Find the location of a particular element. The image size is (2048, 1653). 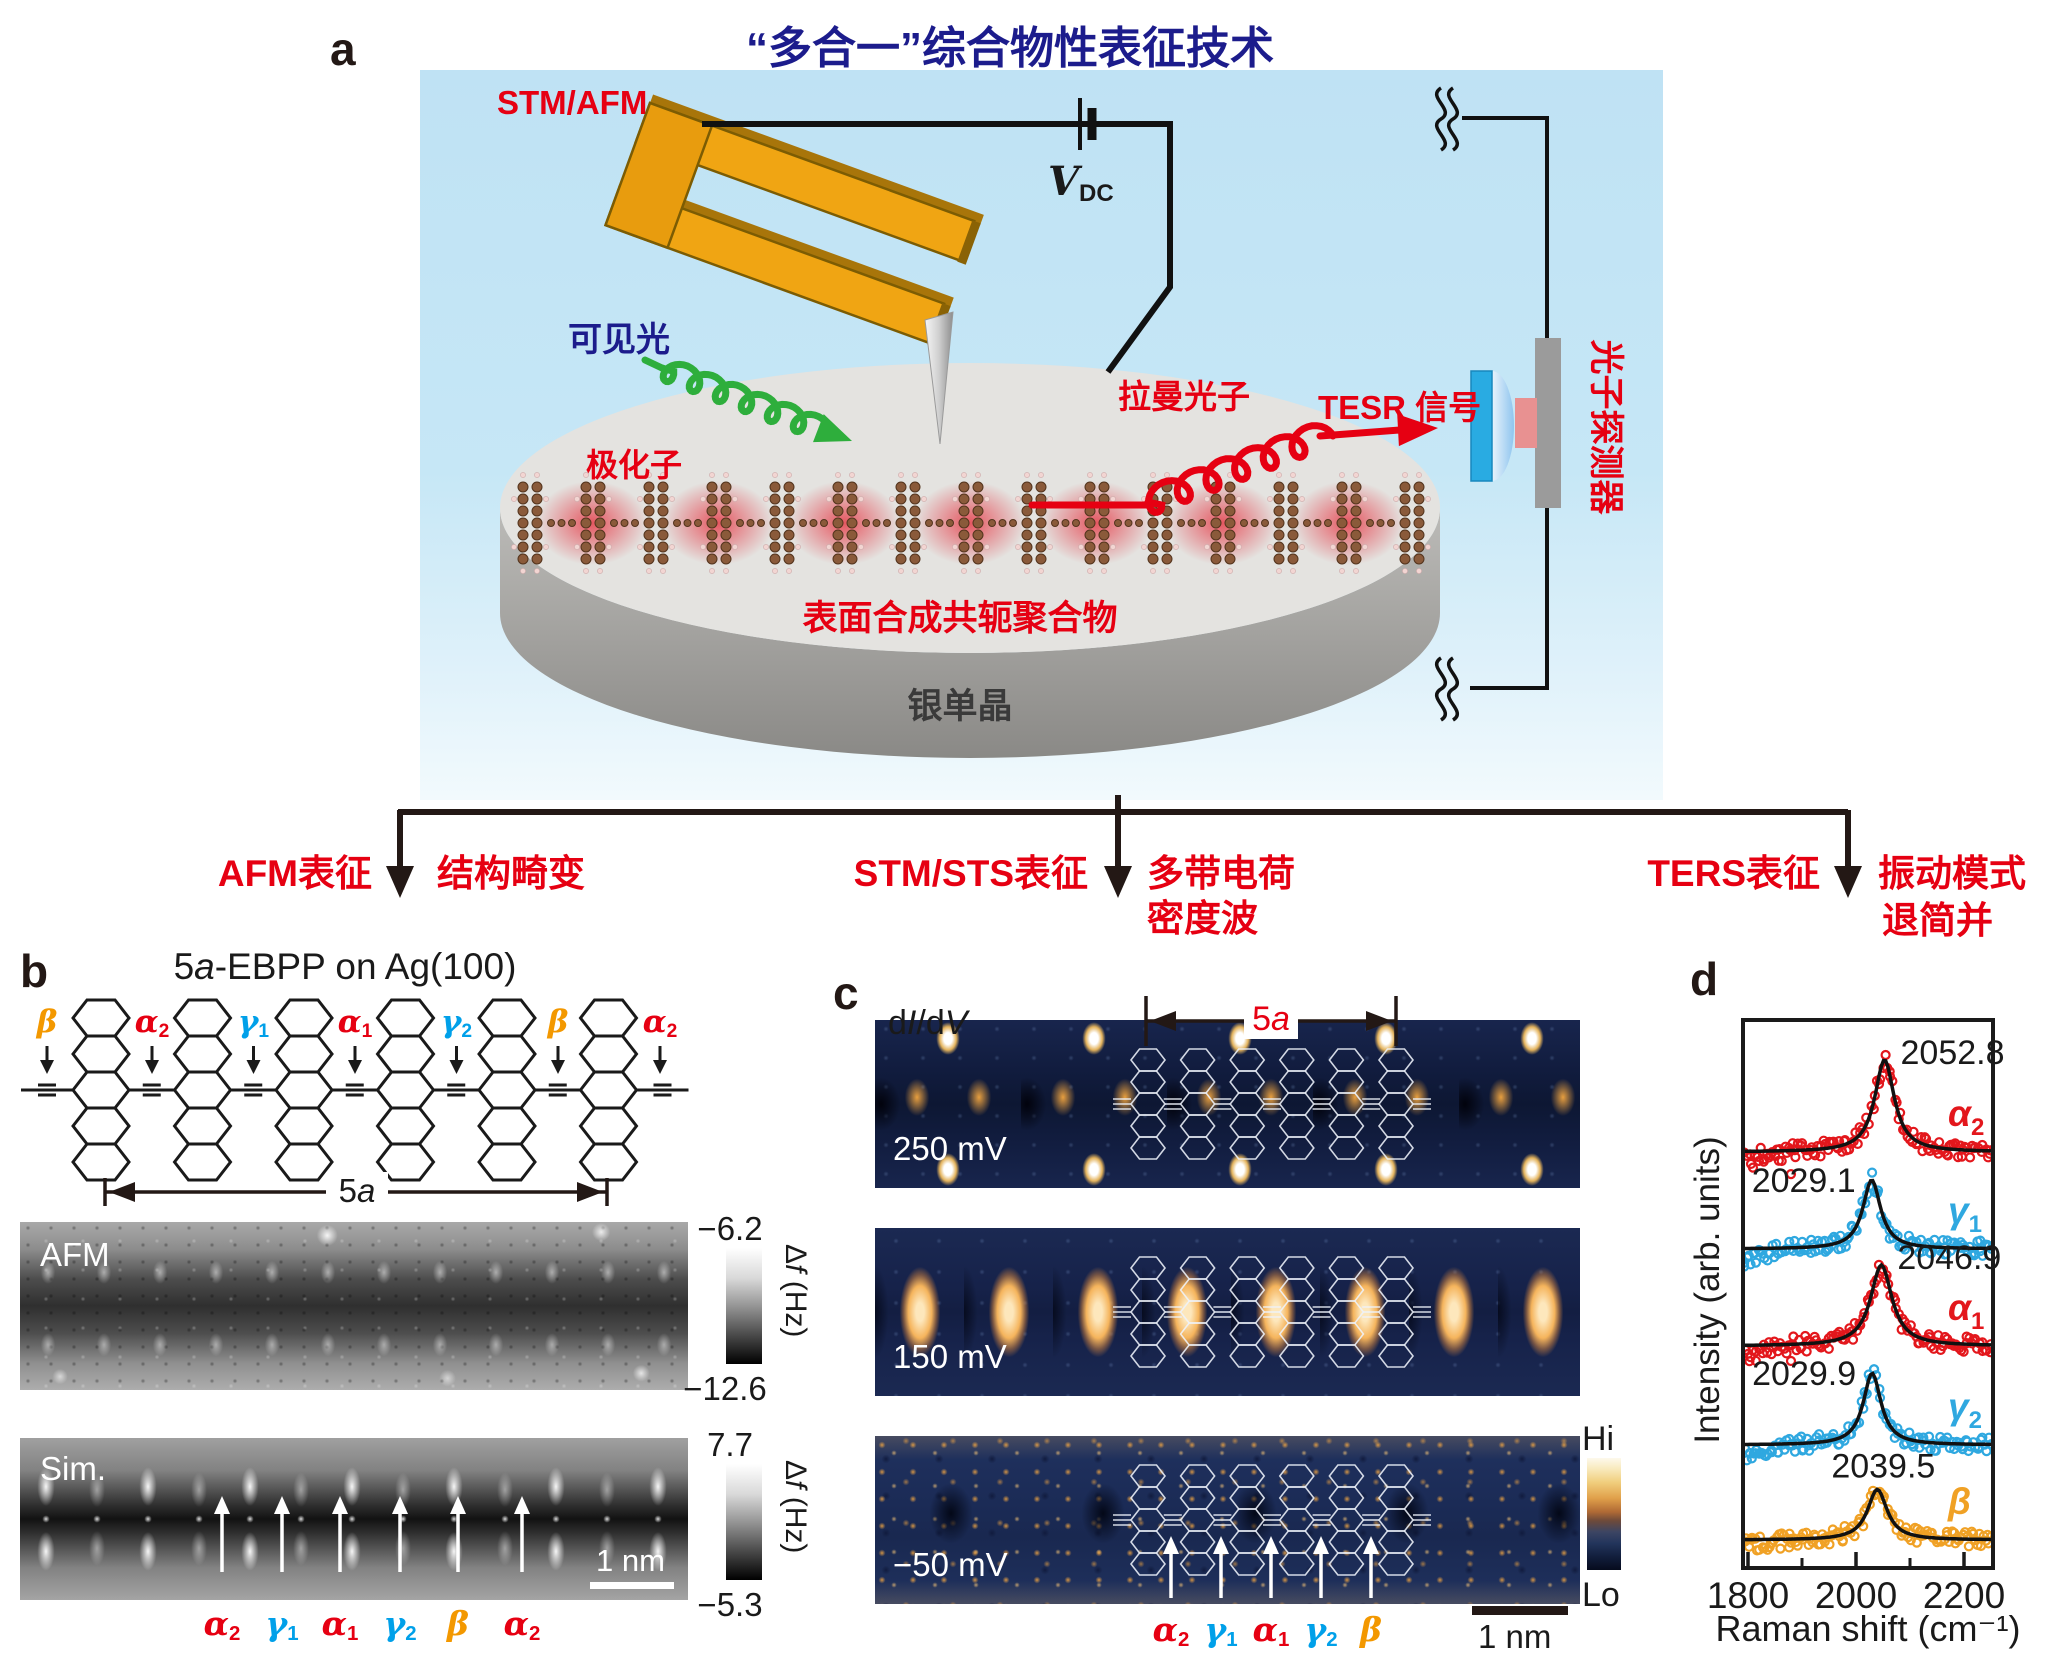

sim-colorbar is located at coordinates (744, 1522).